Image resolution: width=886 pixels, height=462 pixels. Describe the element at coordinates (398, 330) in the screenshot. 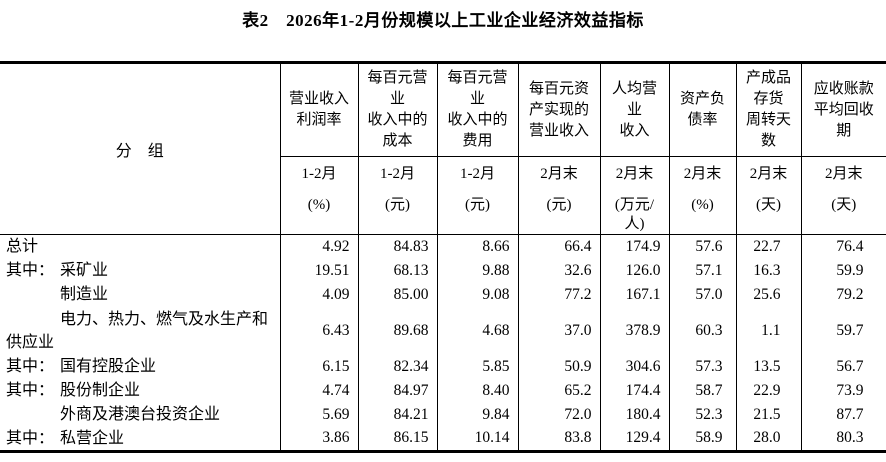

I see `value-cell: 89.68` at that location.